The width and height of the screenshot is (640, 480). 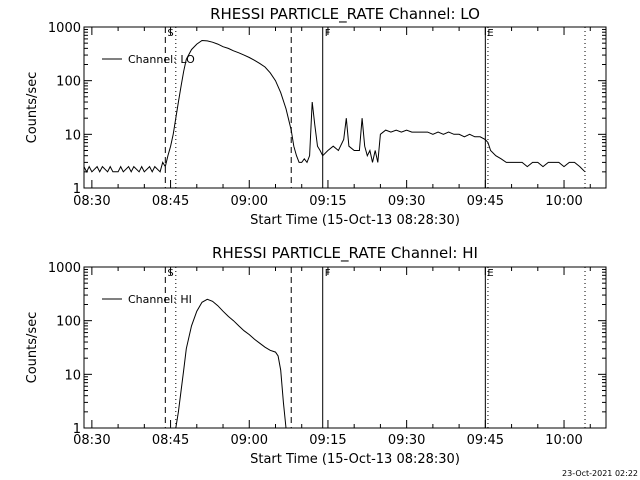 I want to click on legend-label: Channel: LO, so click(x=161, y=59).